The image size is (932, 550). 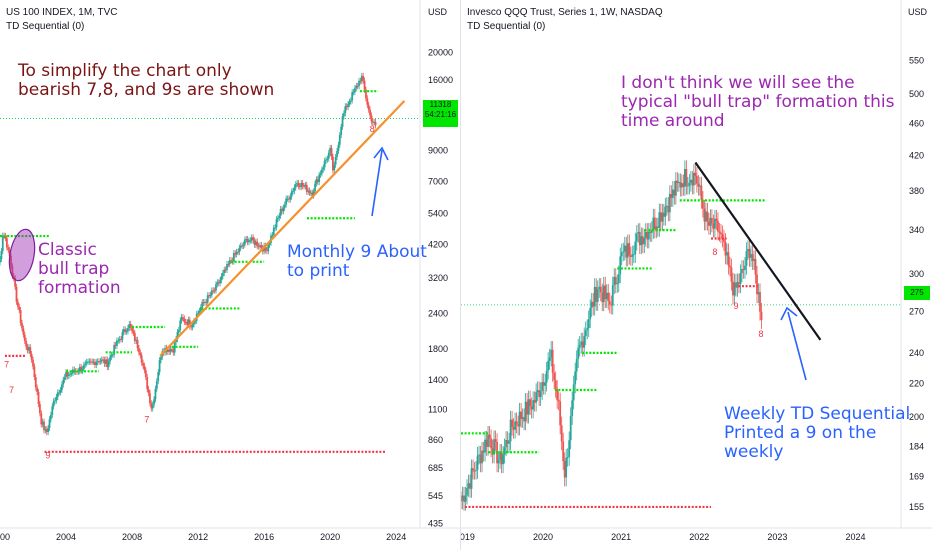 What do you see at coordinates (468, 537) in the screenshot?
I see `x-tick-label: 2019` at bounding box center [468, 537].